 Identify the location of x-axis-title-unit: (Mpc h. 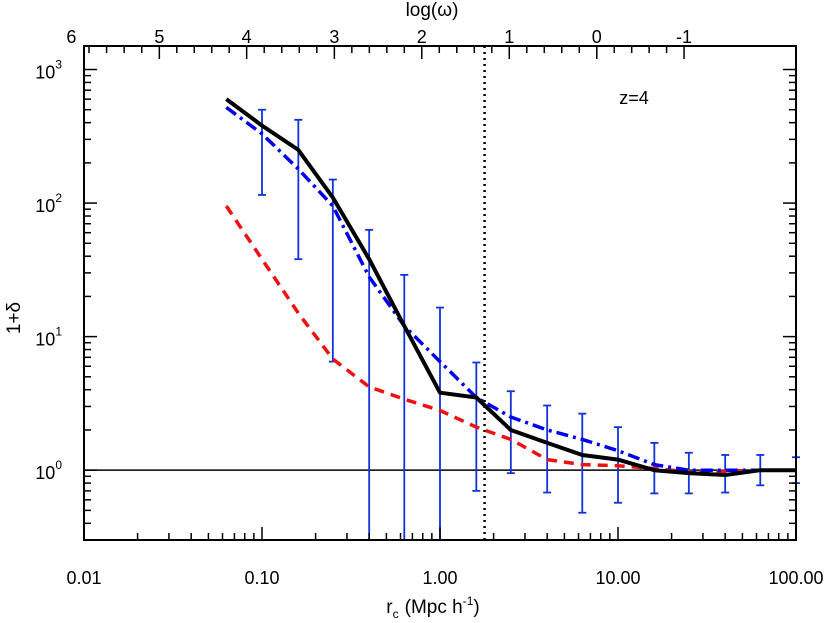
(434, 607).